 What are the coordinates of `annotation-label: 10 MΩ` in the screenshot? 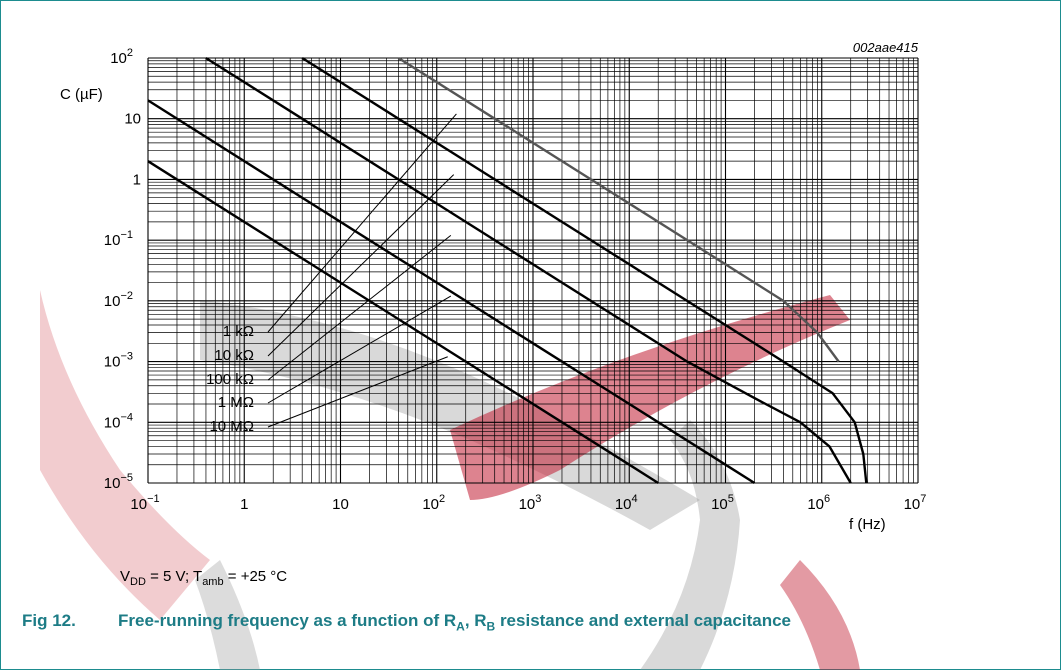 It's located at (231, 426).